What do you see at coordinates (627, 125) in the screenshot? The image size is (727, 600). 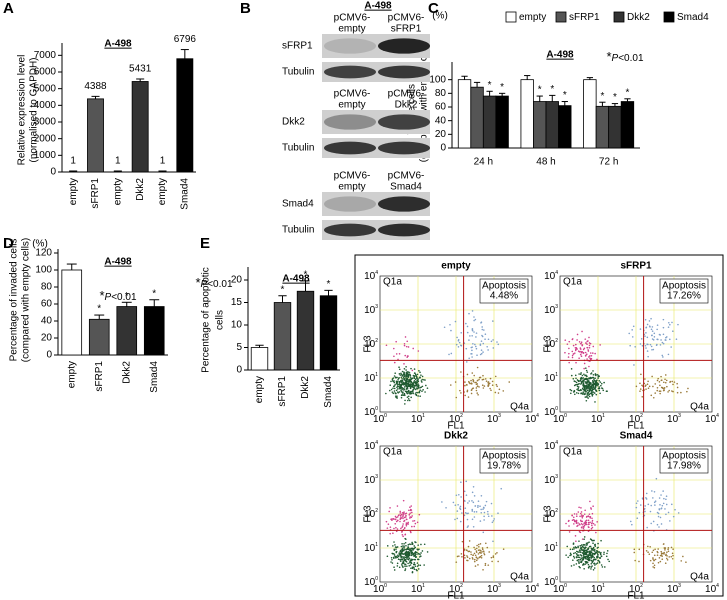 I see `bar` at bounding box center [627, 125].